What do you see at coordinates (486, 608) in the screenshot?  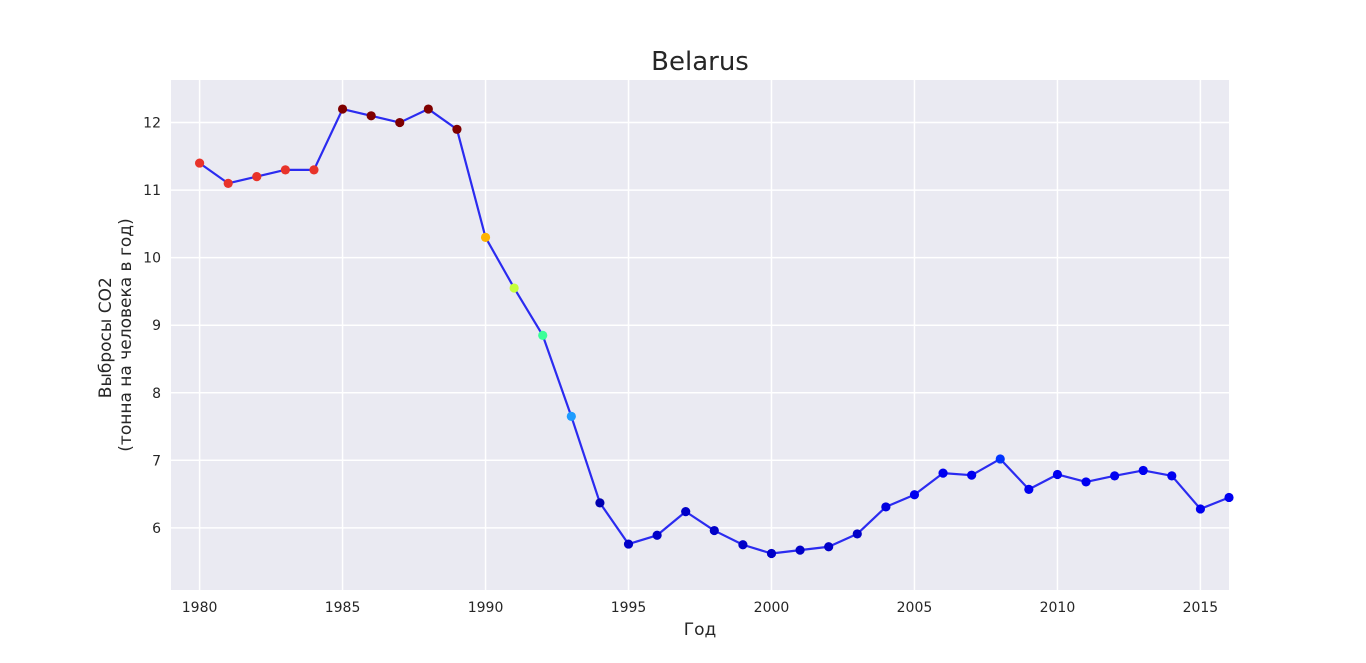 I see `x-tick-label: 1990` at bounding box center [486, 608].